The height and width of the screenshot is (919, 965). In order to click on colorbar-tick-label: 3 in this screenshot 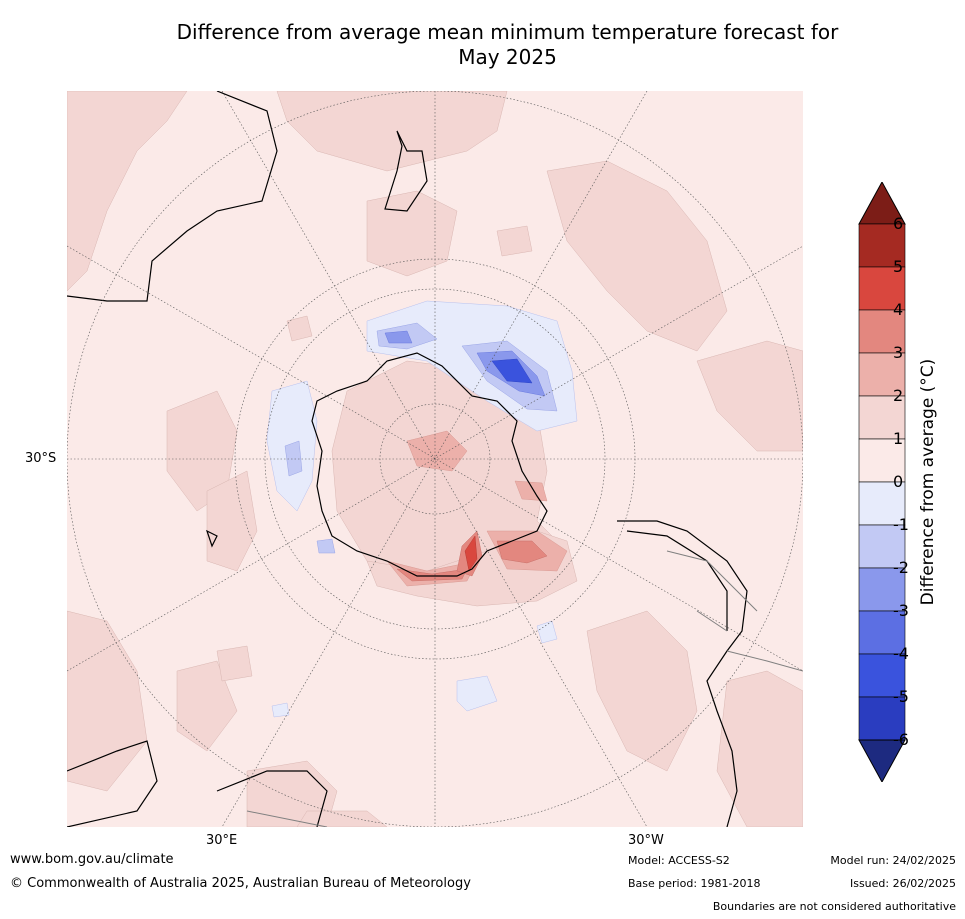, I will do `click(898, 352)`.